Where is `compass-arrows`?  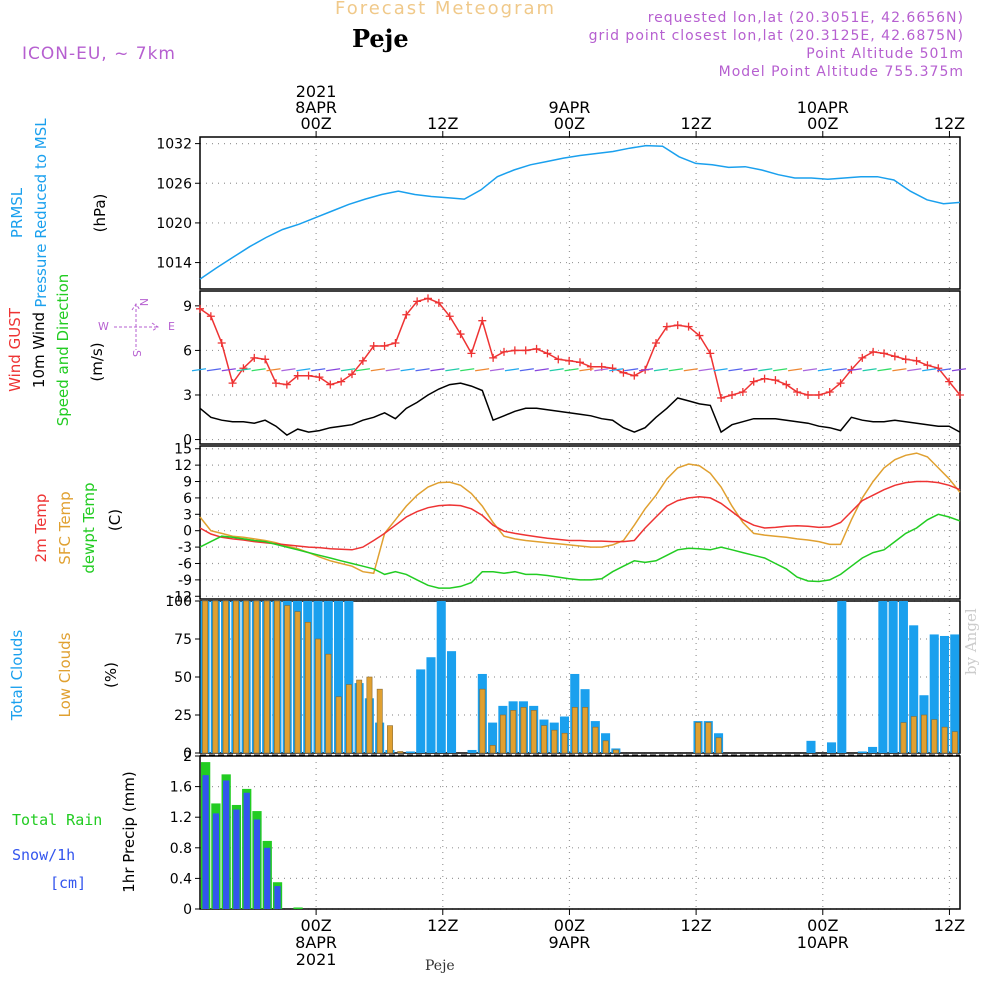
compass-arrows is located at coordinates (136, 326).